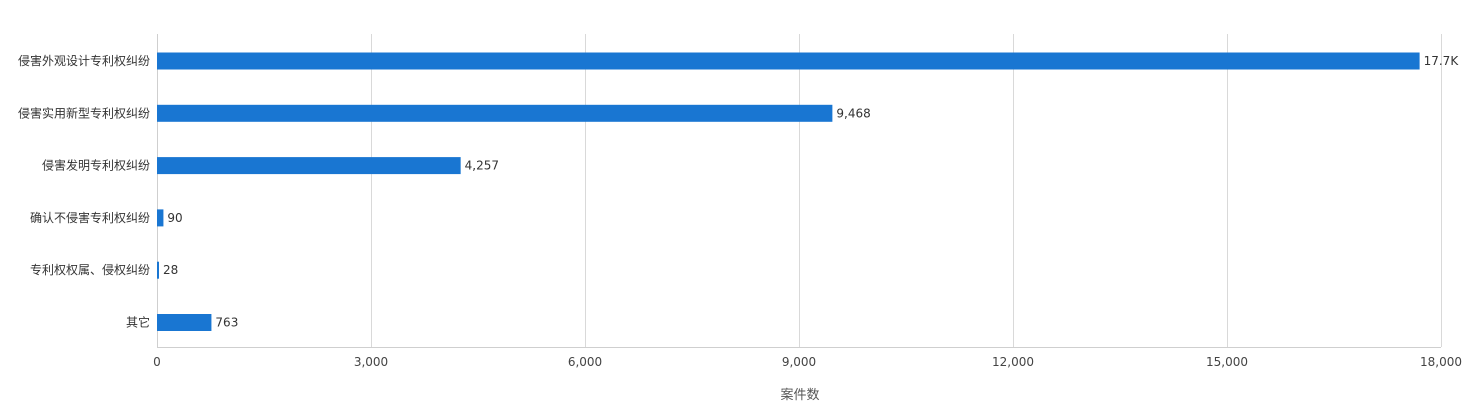 Image resolution: width=1481 pixels, height=404 pixels. Describe the element at coordinates (90, 217) in the screenshot. I see `category-label: 确认不侵害专利权纠纷` at that location.